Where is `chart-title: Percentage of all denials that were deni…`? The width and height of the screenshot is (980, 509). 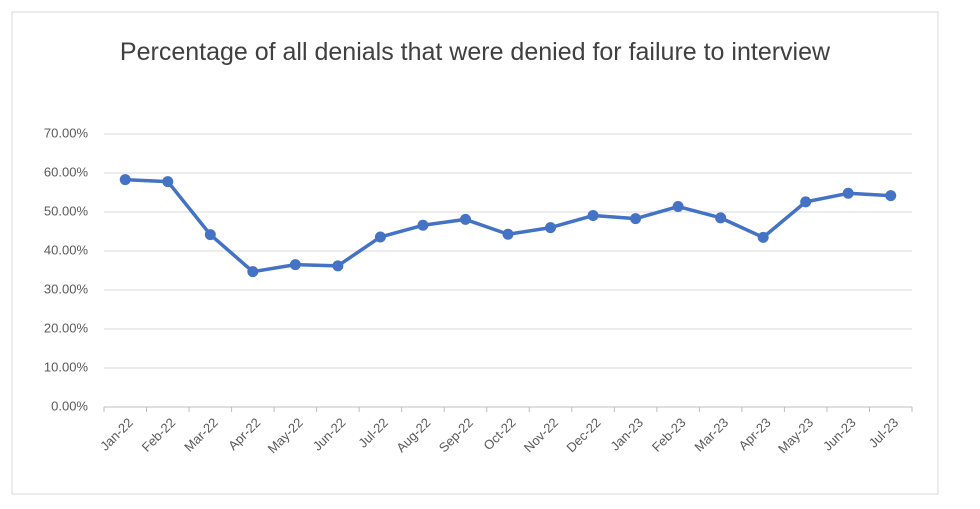 chart-title: Percentage of all denials that were deni… is located at coordinates (475, 52).